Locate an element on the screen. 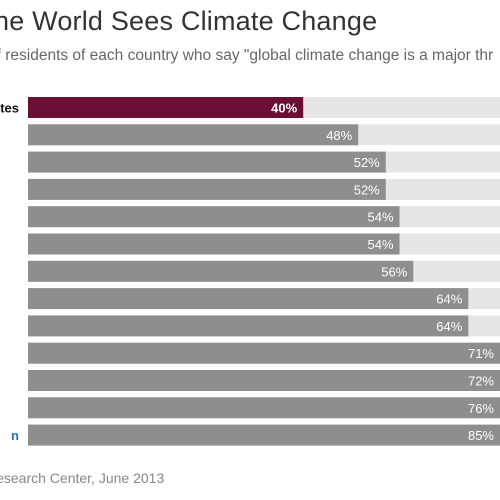 The width and height of the screenshot is (500, 500). source-note: Research Center, June 2013 is located at coordinates (82, 478).